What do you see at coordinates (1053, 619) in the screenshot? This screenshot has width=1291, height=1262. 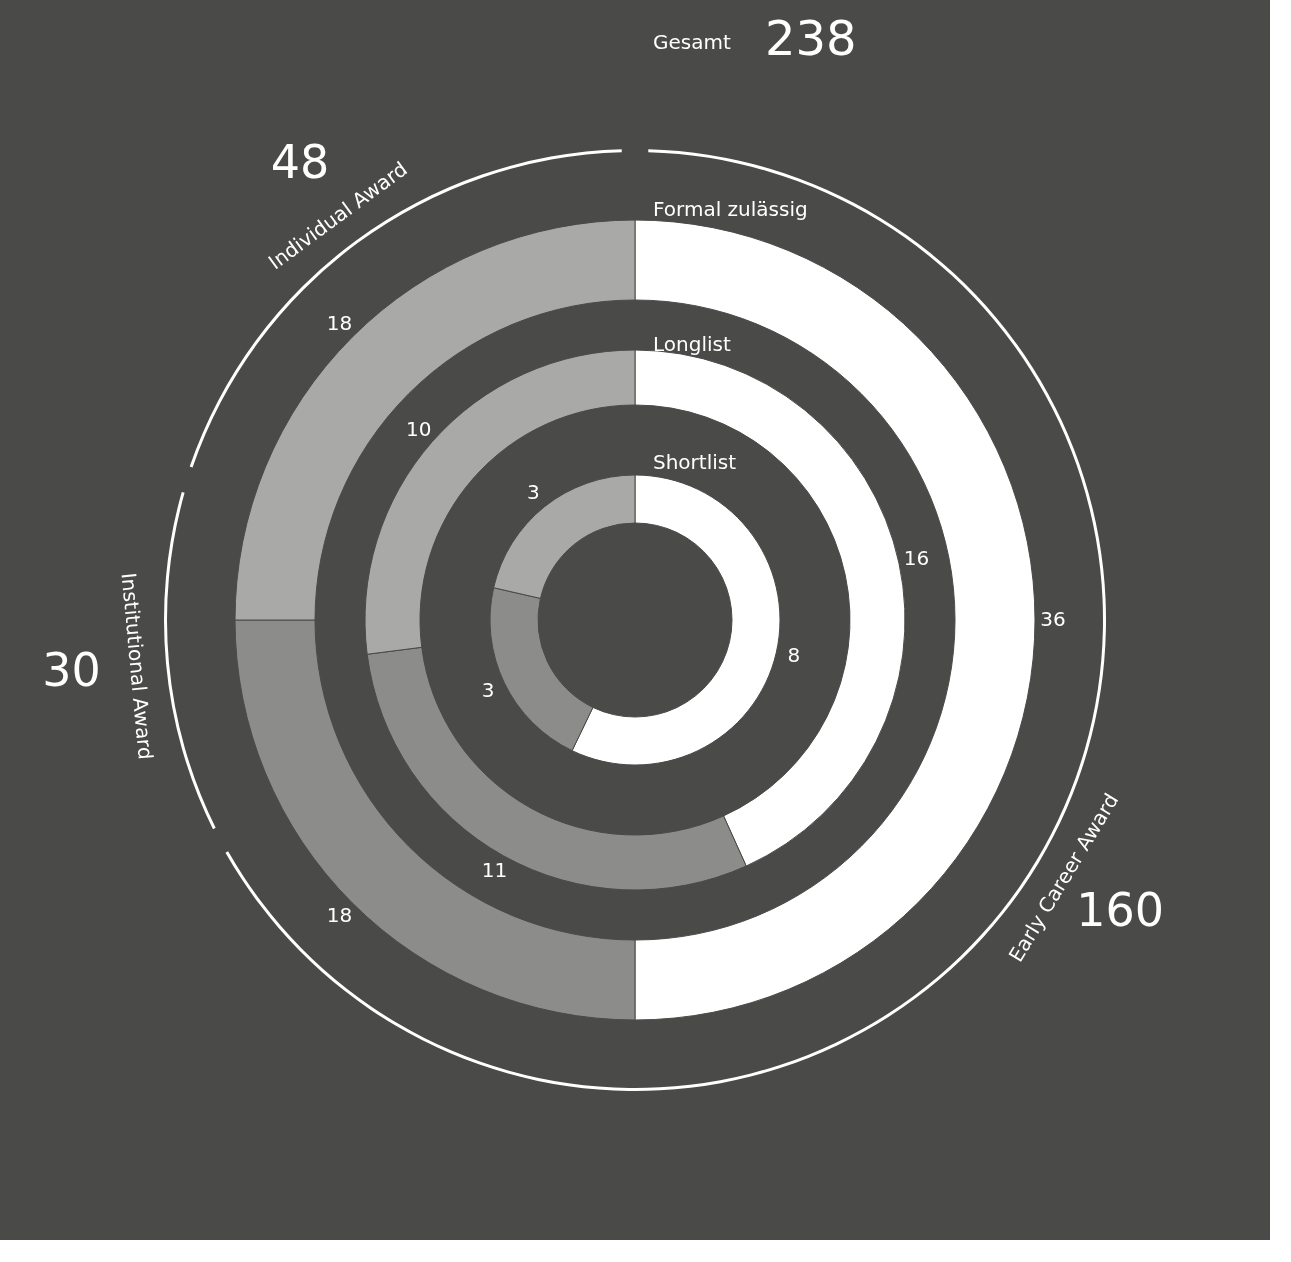 I see `data-label: 36` at bounding box center [1053, 619].